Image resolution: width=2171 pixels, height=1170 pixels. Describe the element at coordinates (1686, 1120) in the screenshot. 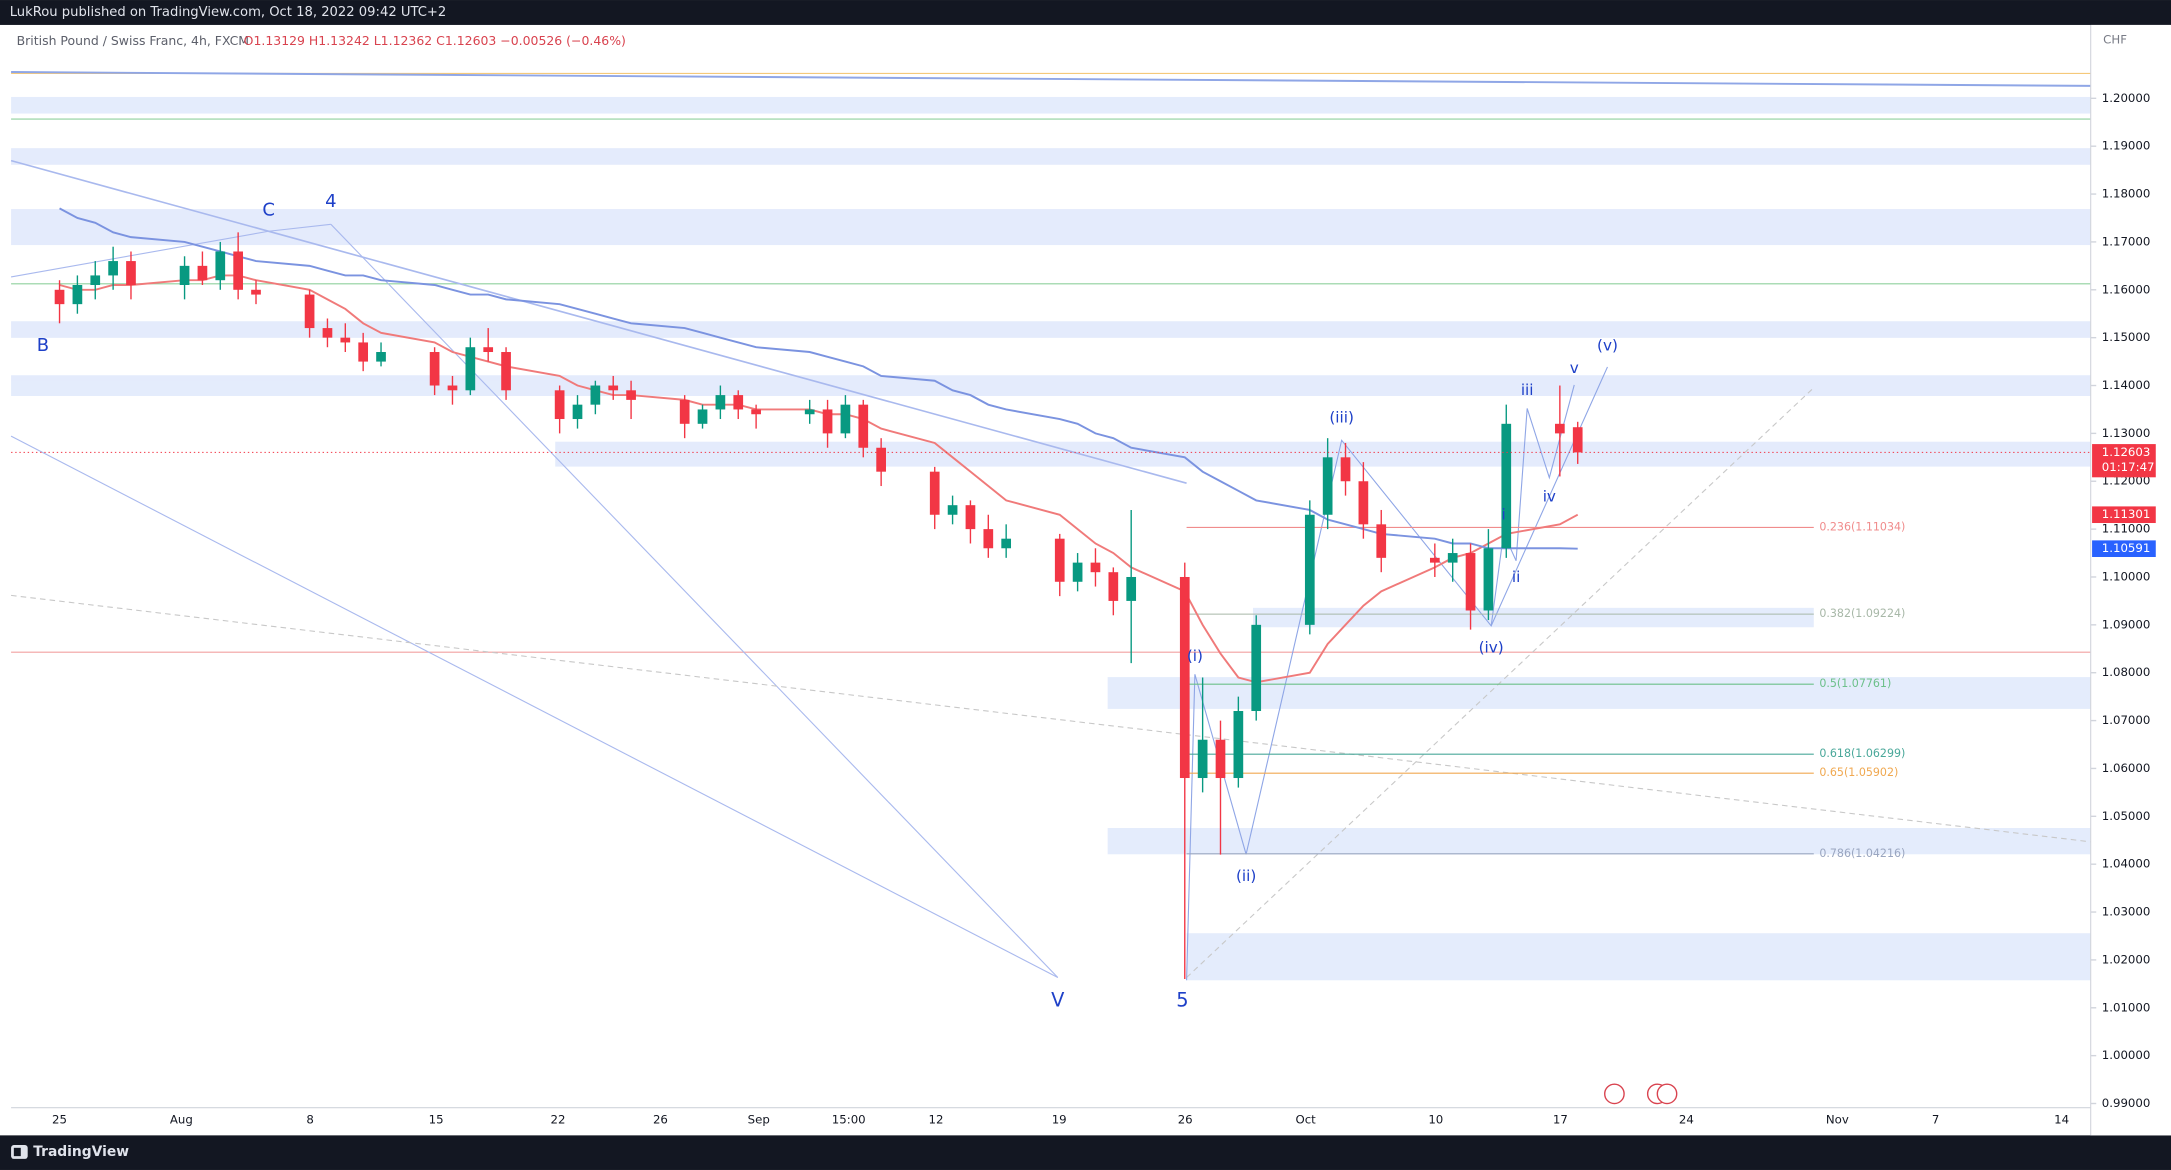

I see `x-tick-label: 24` at that location.